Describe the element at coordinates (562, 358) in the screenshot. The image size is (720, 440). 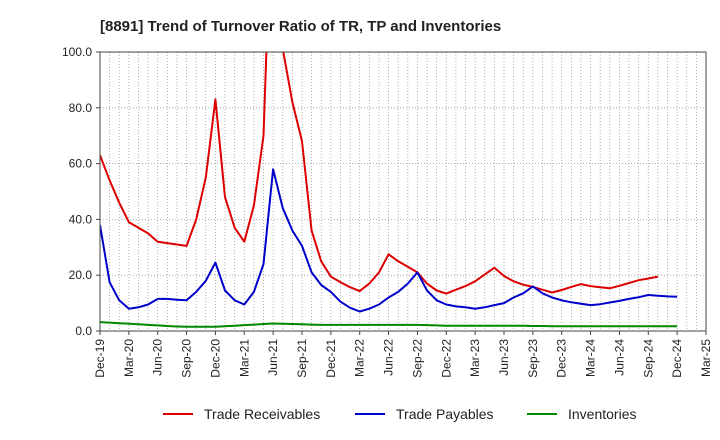
I see `x-tick-label: Dec-23` at that location.